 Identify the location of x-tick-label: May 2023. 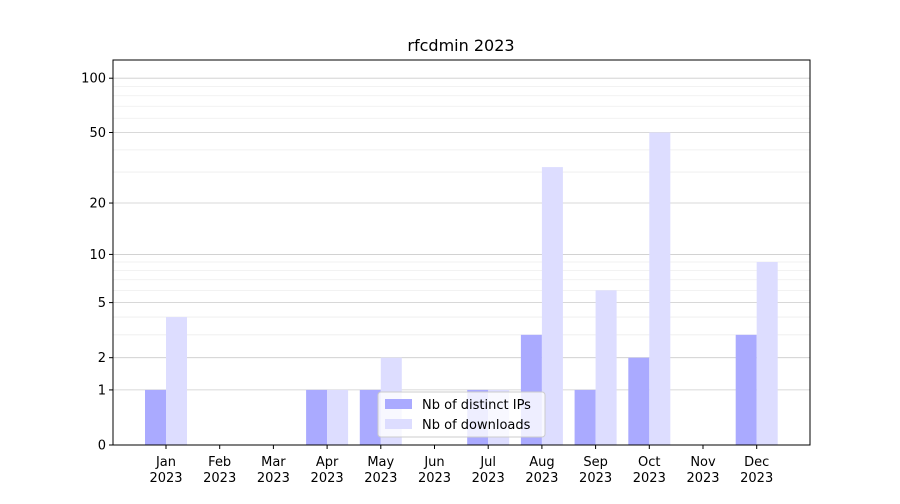
(380, 470).